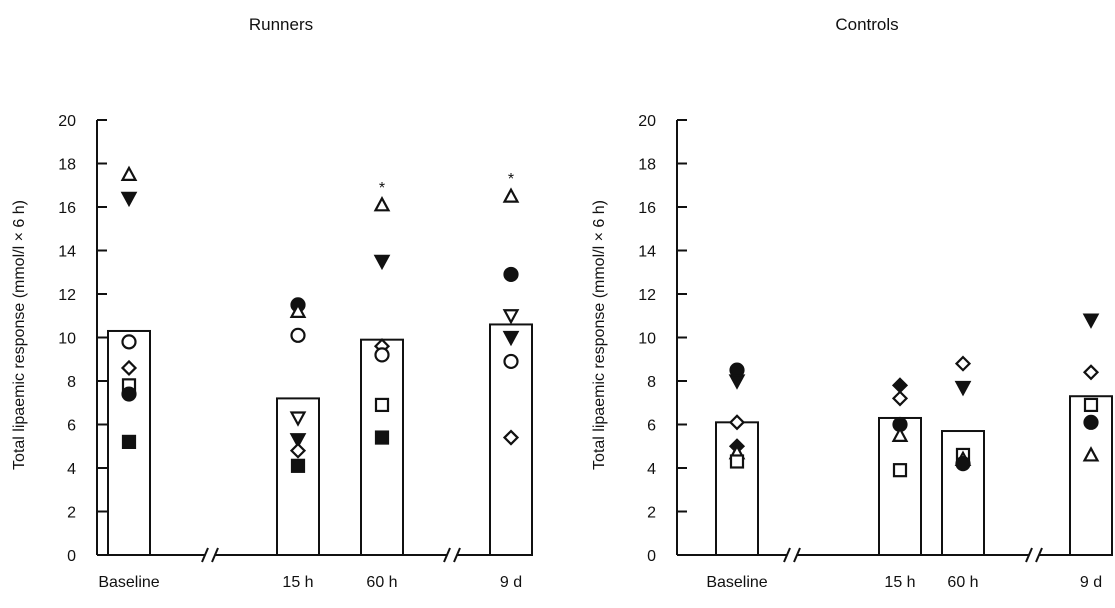 This screenshot has width=1115, height=608. What do you see at coordinates (281, 24) in the screenshot?
I see `chart-title-runners: Runners` at bounding box center [281, 24].